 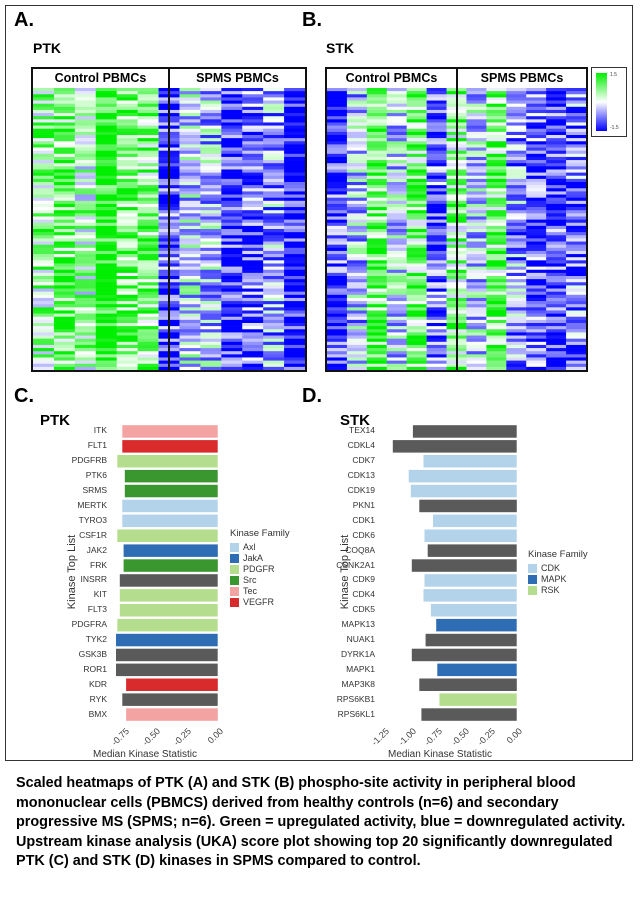 I want to click on ptk-legend-swatch-vegfr, so click(x=234, y=602).